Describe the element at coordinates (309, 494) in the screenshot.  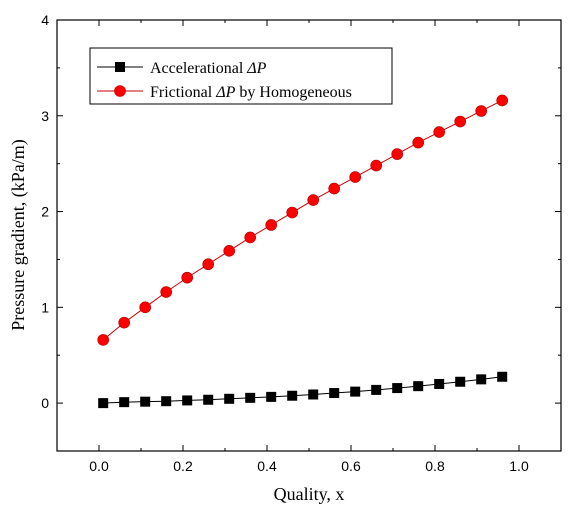
I see `x-axis-title: Quality, x` at that location.